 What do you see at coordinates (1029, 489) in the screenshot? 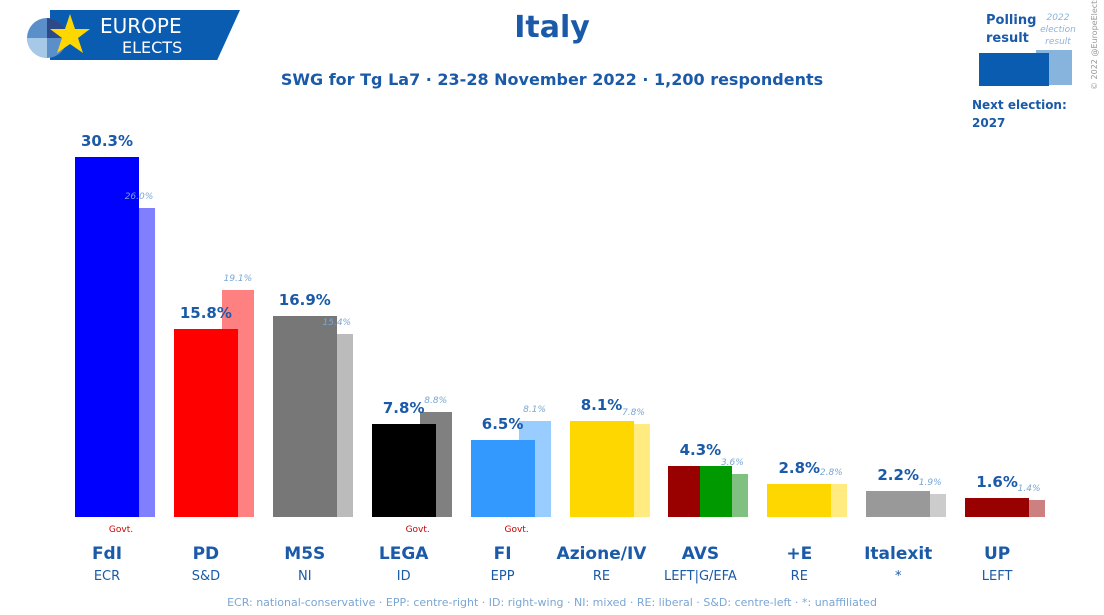
I see `previous-value-label: 1.4%` at bounding box center [1029, 489].